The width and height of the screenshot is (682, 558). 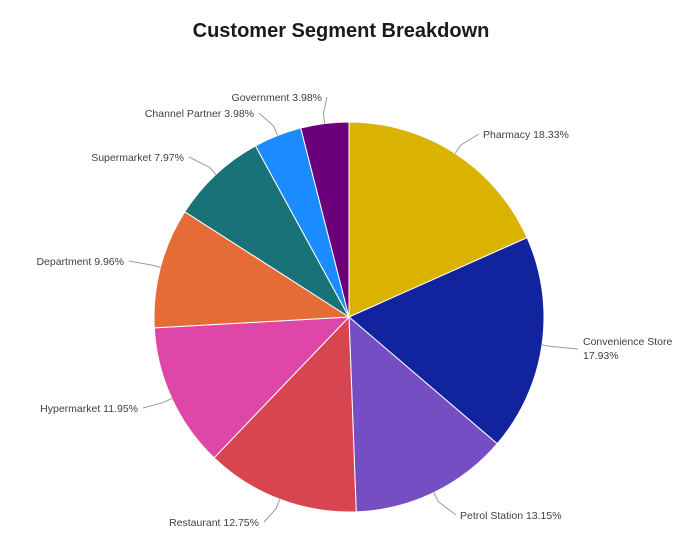 What do you see at coordinates (157, 403) in the screenshot?
I see `leader-line-hypermarket` at bounding box center [157, 403].